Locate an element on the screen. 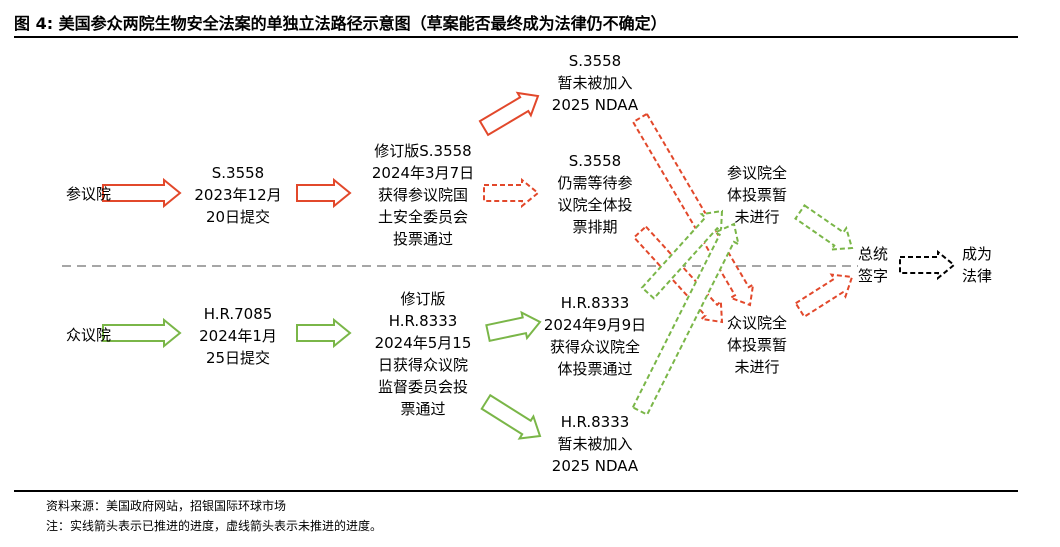 The height and width of the screenshot is (547, 1060). line: 总统 is located at coordinates (872, 254).